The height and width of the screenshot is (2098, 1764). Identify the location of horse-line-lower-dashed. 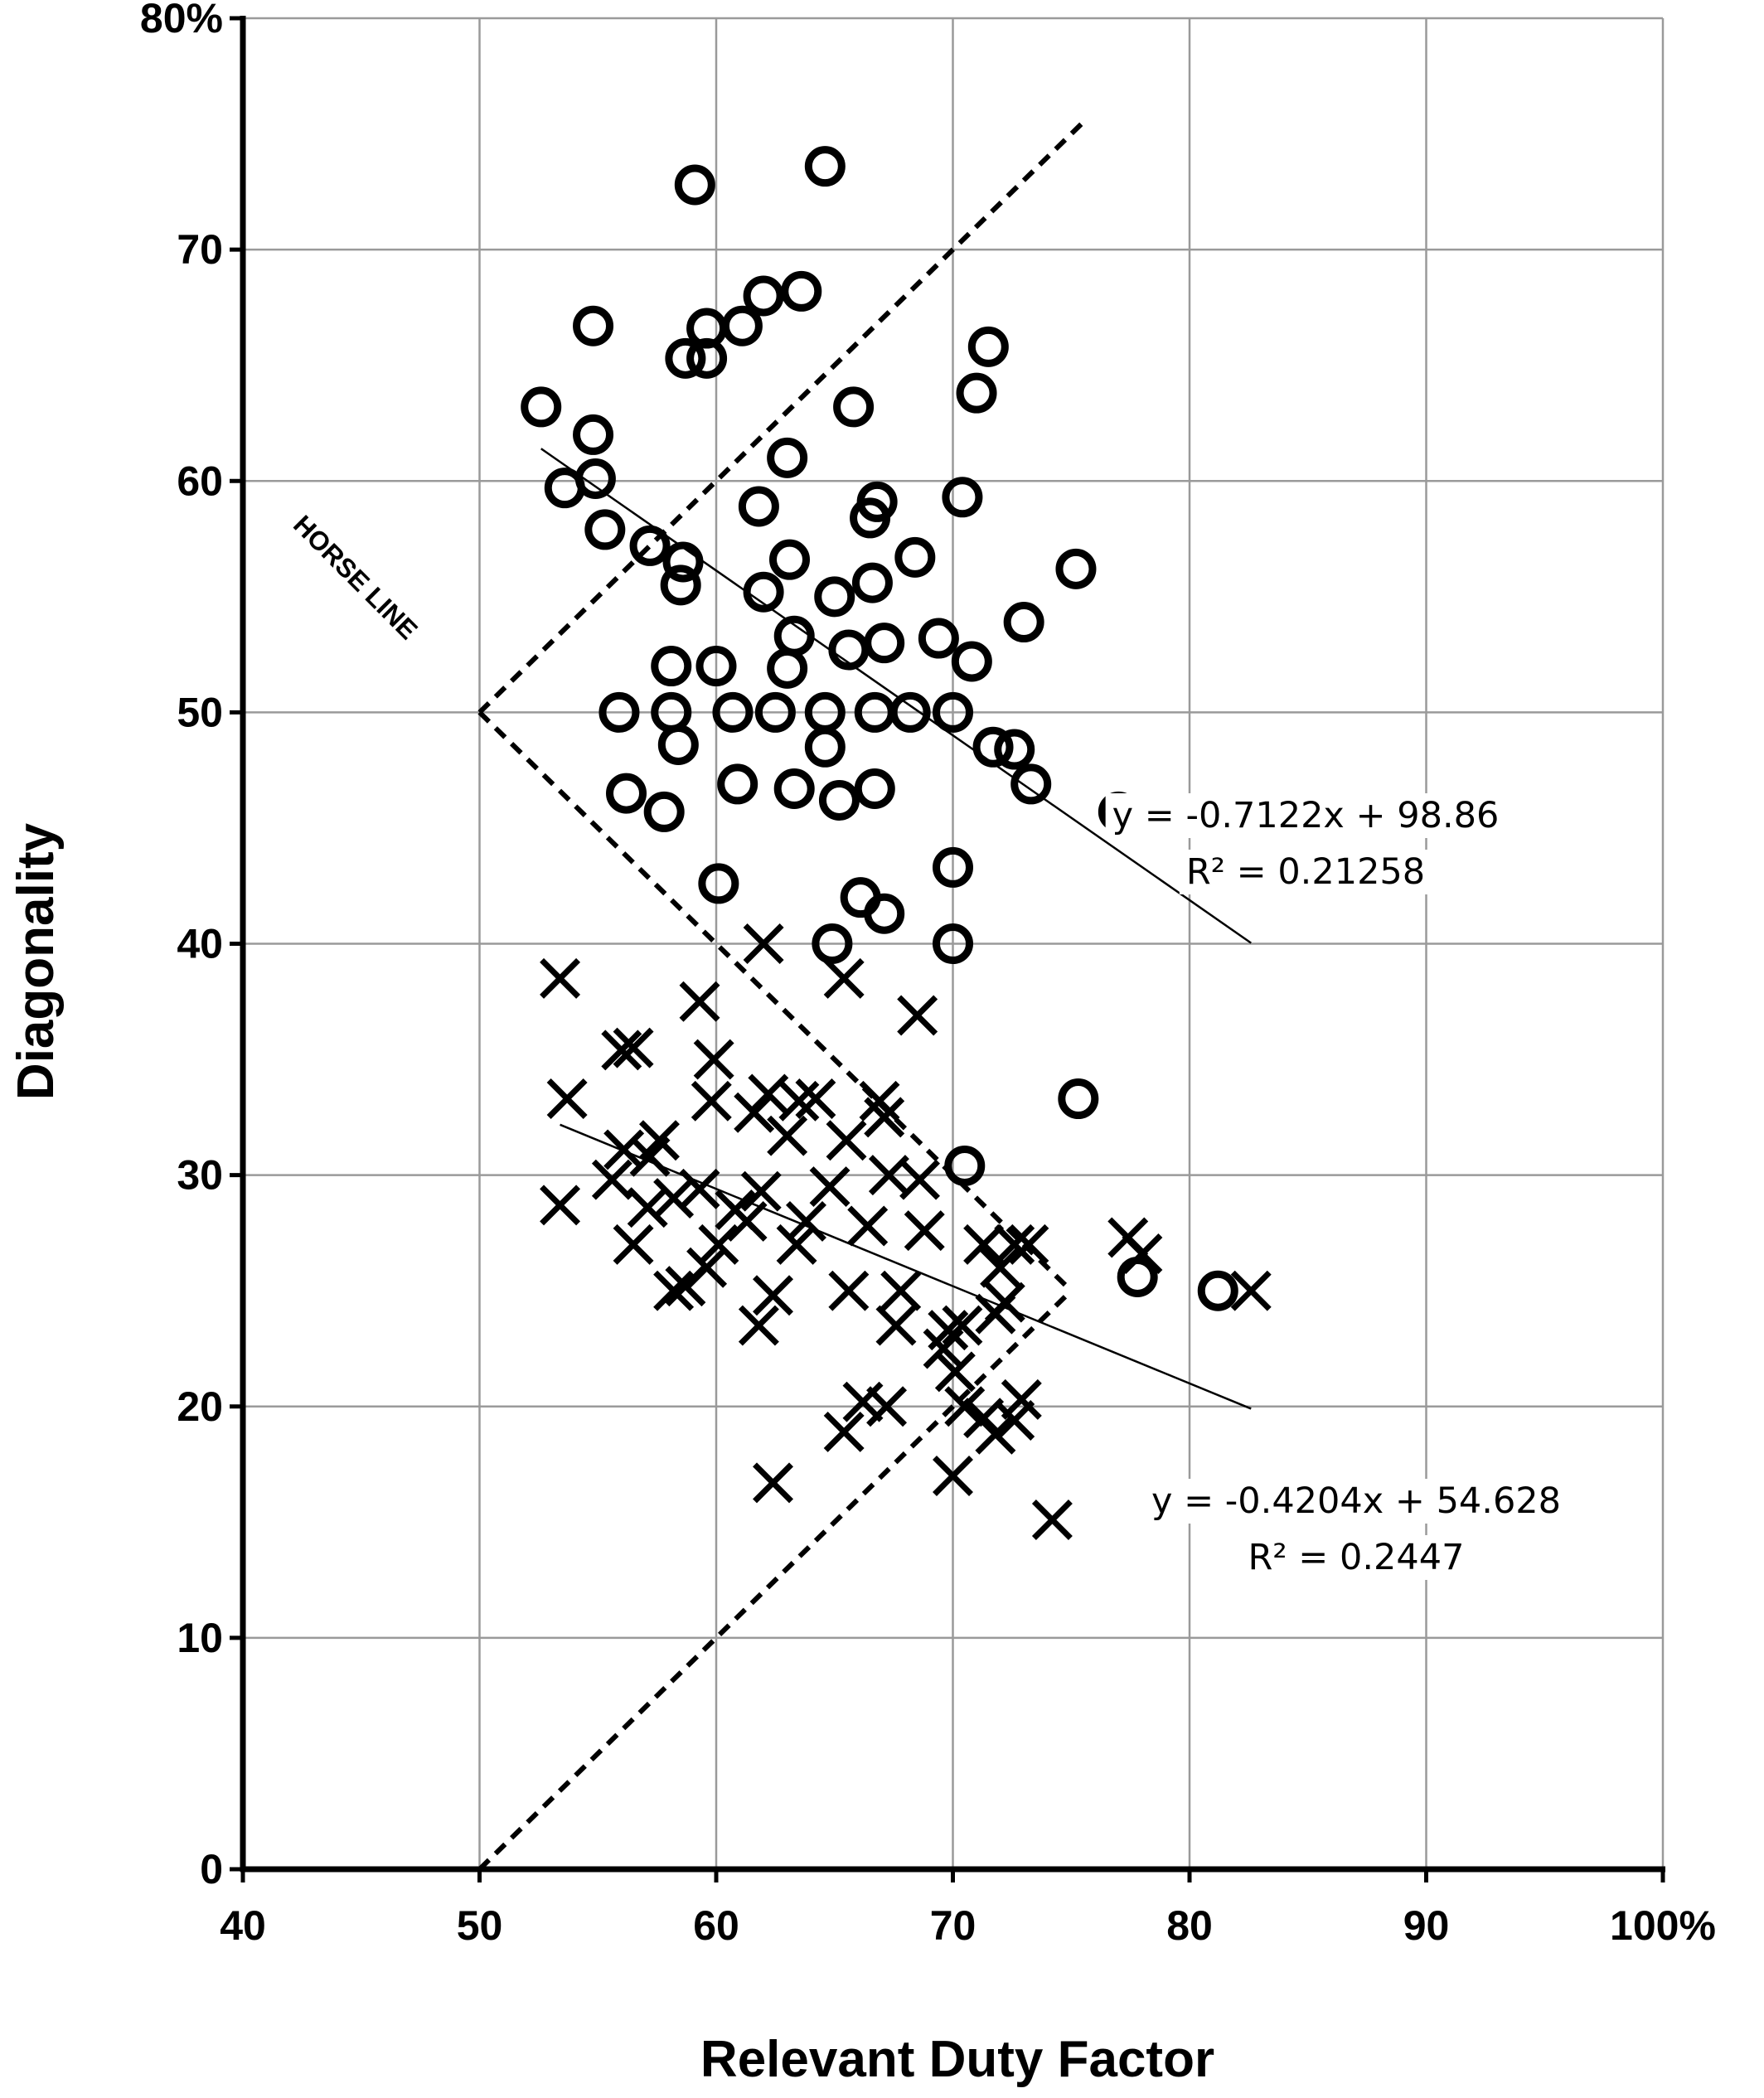
(775, 1580).